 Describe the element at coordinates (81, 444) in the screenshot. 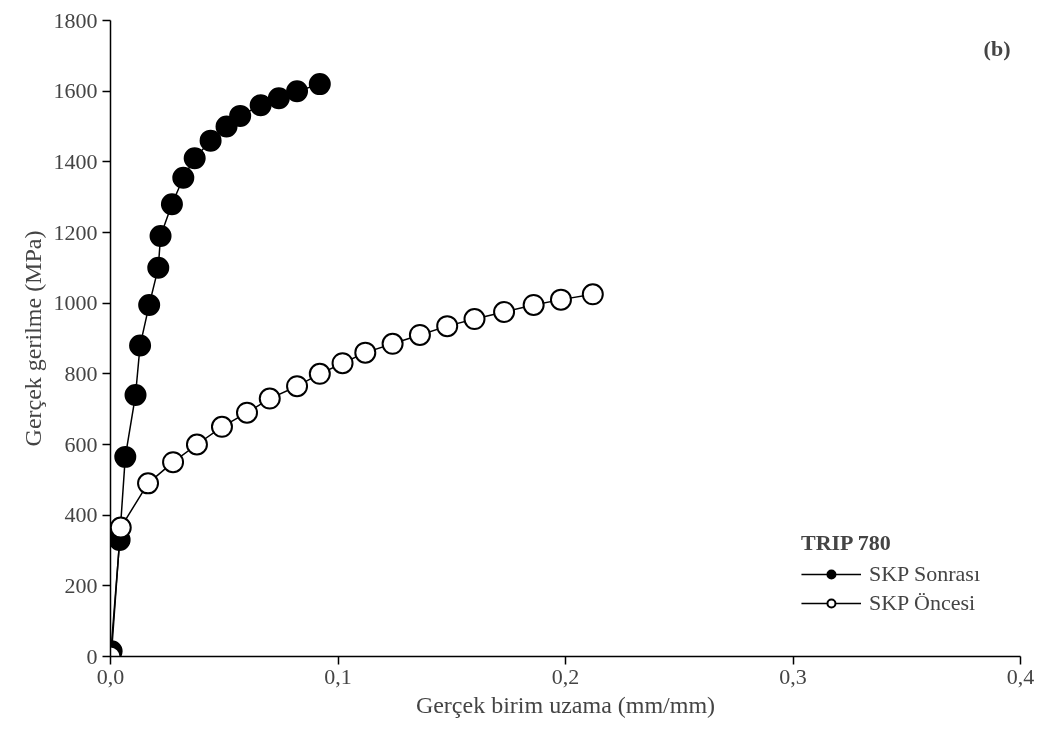

I see `y-tick-label: 600` at that location.